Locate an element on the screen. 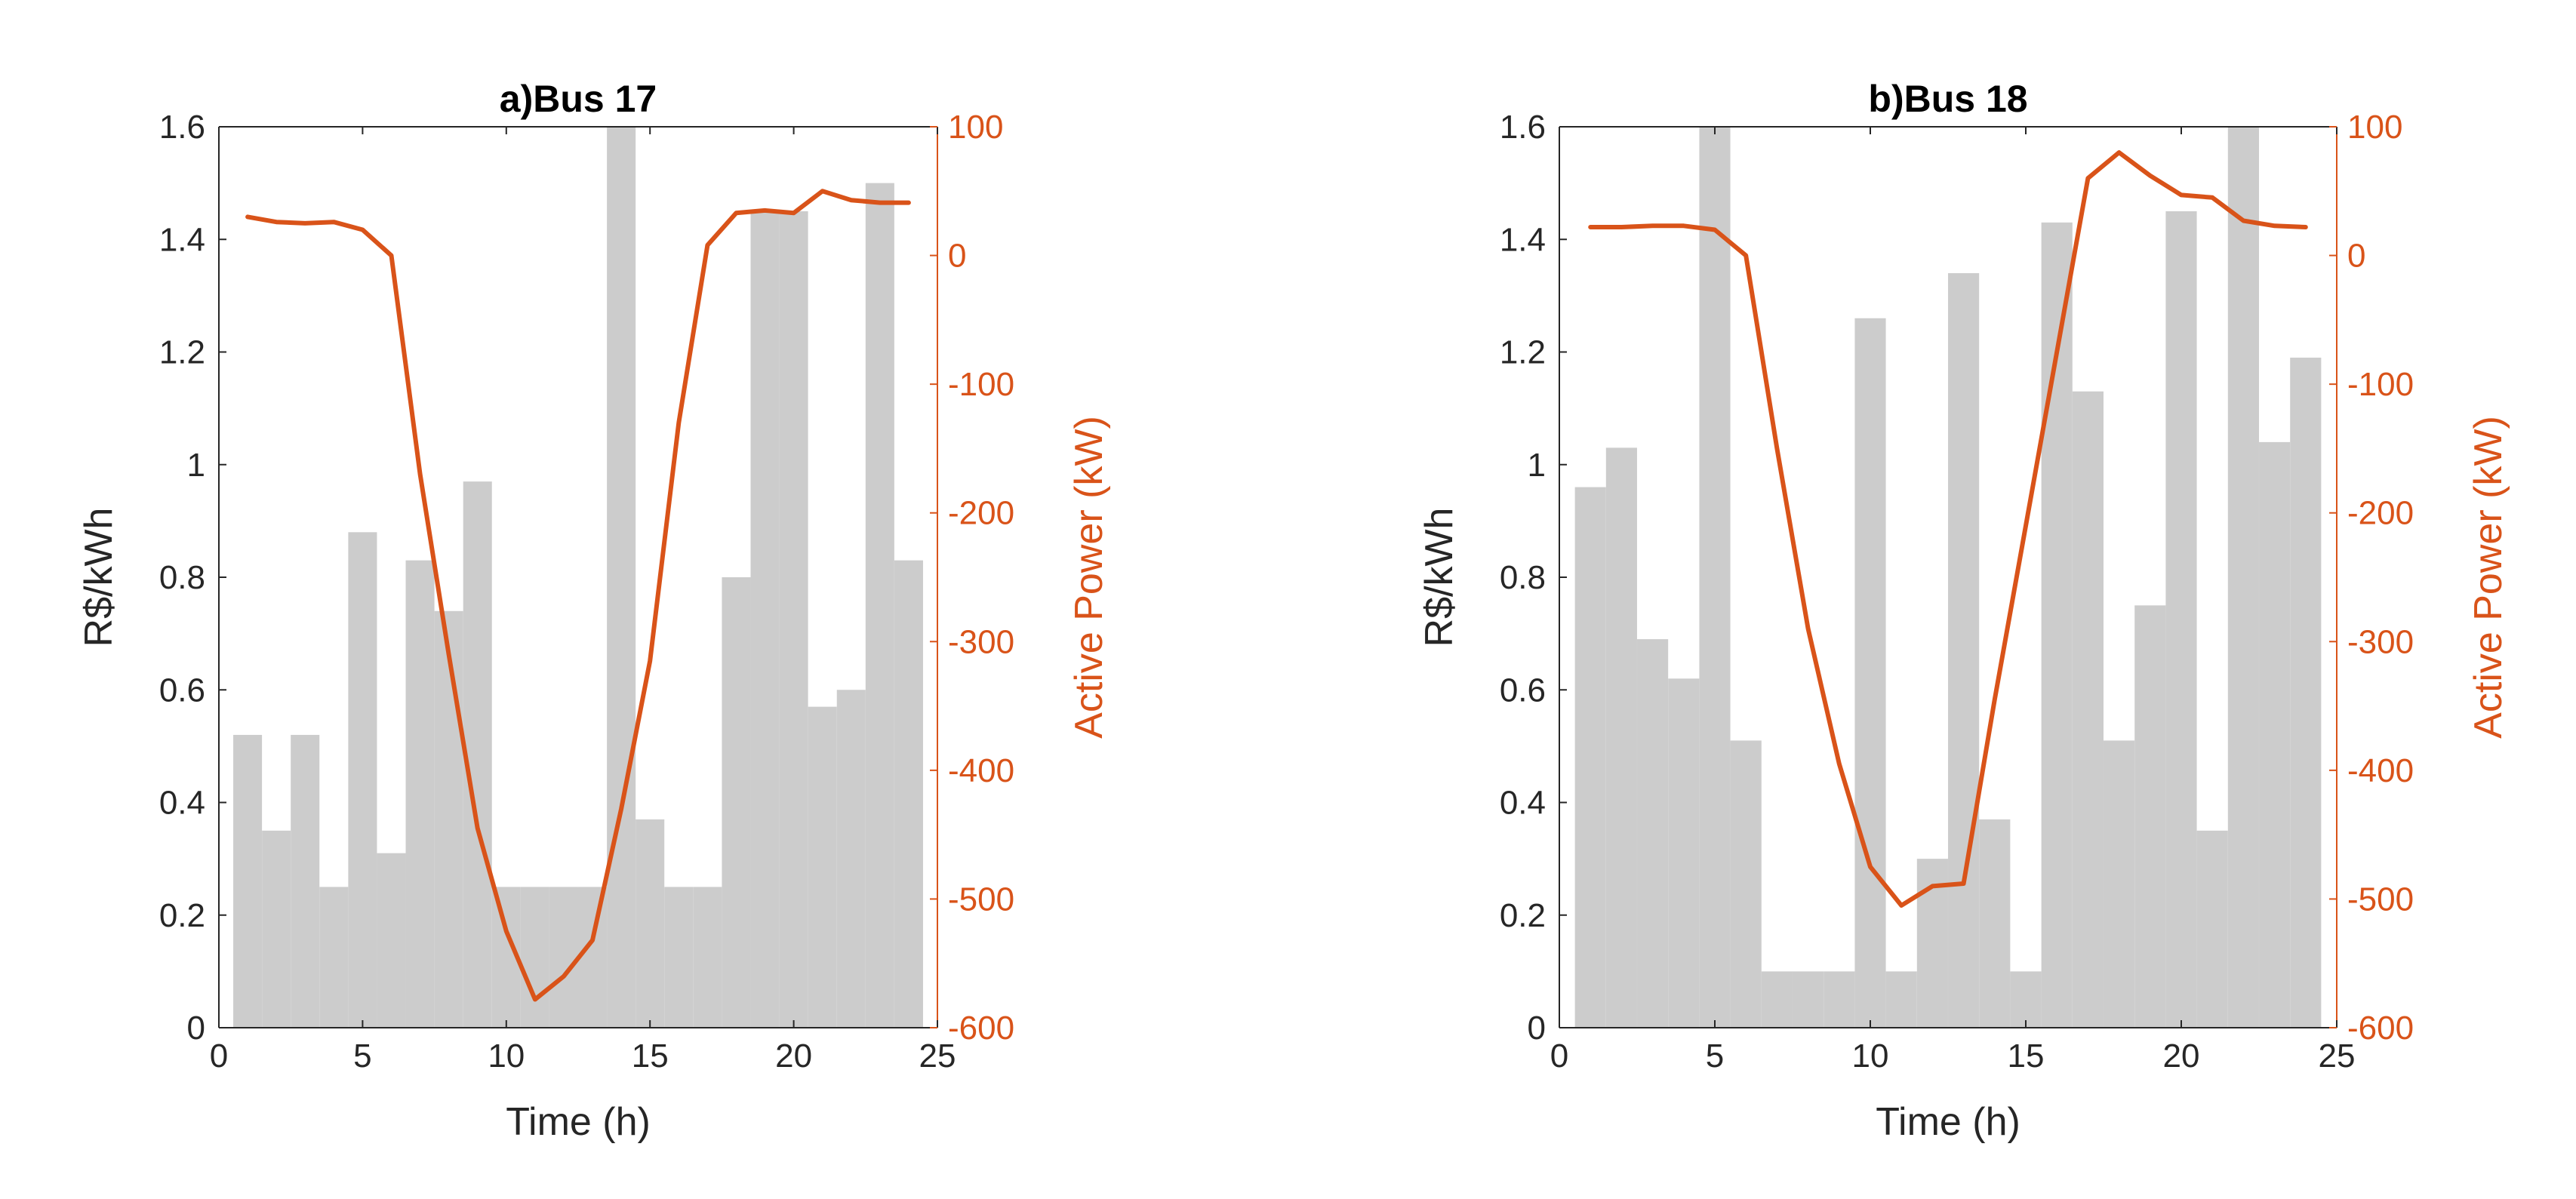 Image resolution: width=2576 pixels, height=1199 pixels. chart-title: a)Bus 17 is located at coordinates (578, 99).